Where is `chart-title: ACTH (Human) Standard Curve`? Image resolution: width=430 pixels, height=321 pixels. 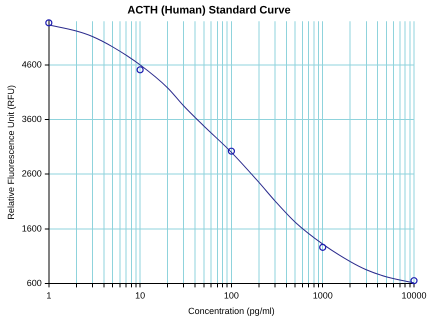
chart-title: ACTH (Human) Standard Curve is located at coordinates (209, 10).